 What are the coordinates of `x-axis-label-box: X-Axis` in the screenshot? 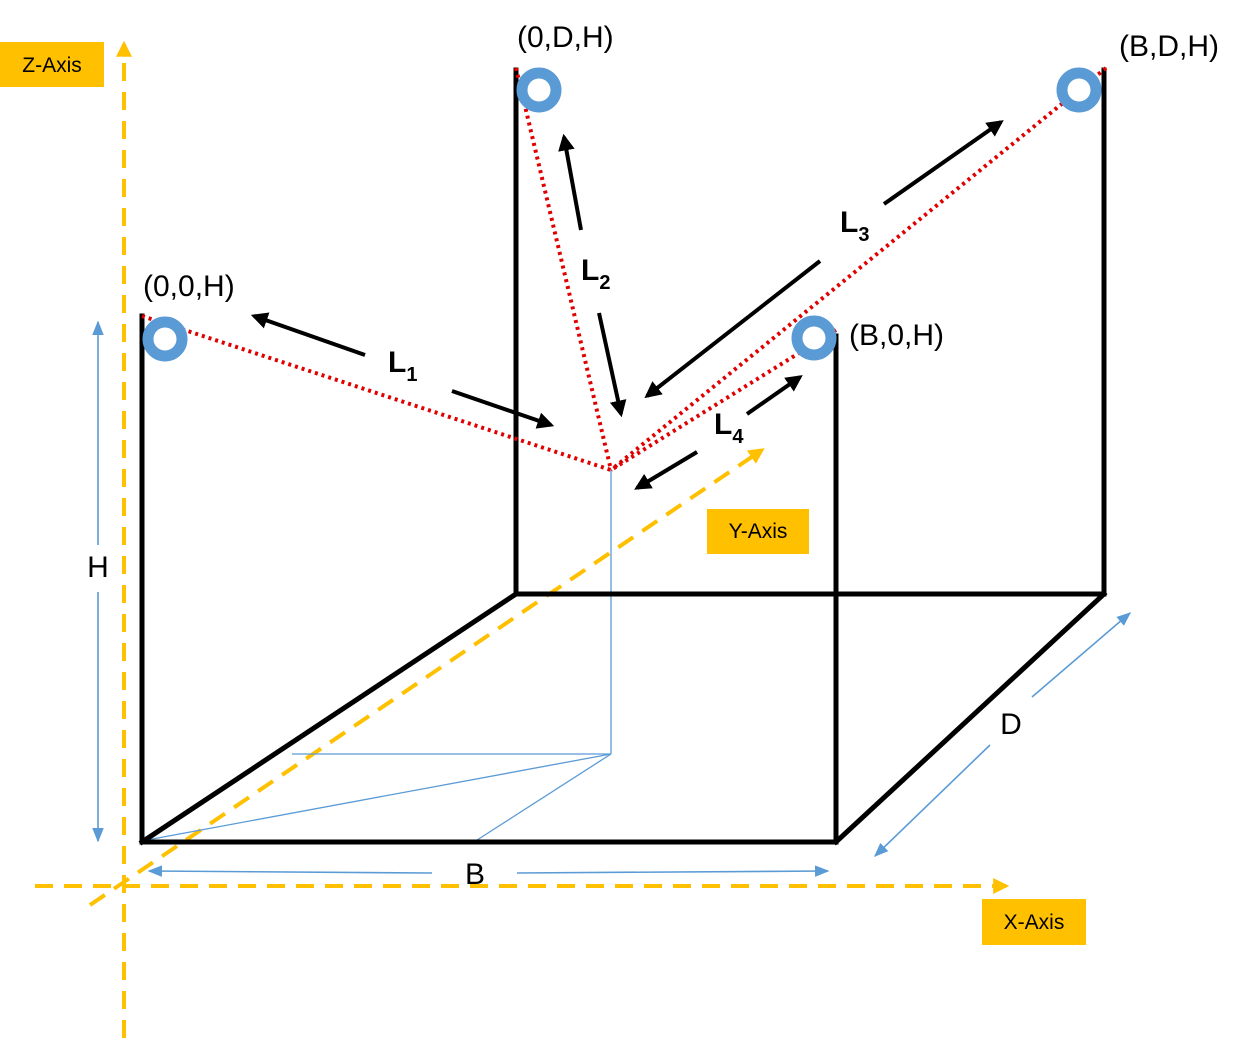 It's located at (1034, 922).